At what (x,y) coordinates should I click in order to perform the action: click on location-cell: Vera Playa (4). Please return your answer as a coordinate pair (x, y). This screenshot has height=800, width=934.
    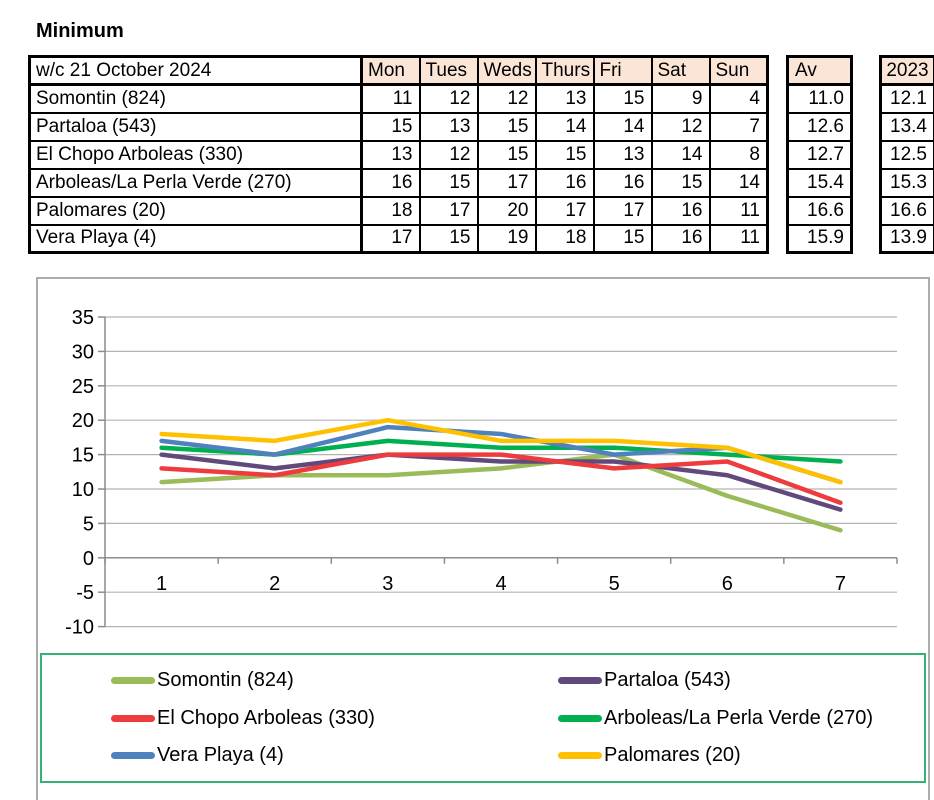
    Looking at the image, I should click on (195, 238).